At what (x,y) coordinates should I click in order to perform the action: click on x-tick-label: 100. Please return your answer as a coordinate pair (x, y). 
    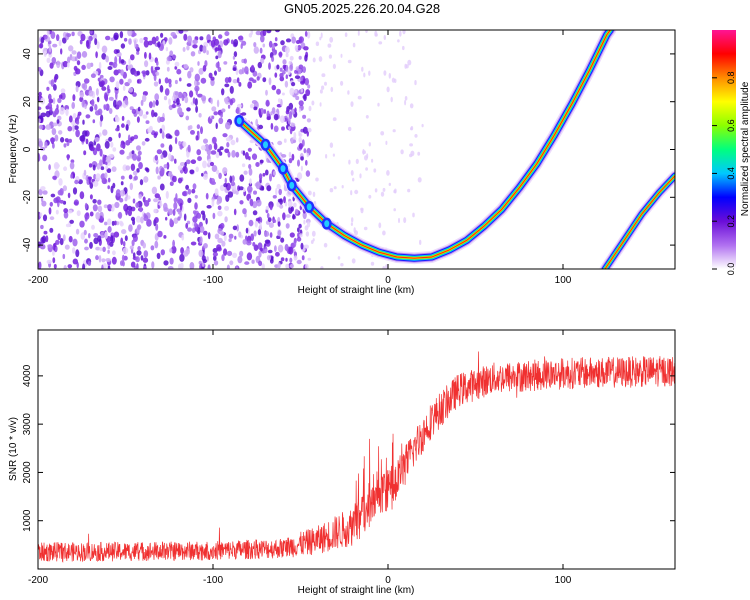
    Looking at the image, I should click on (563, 280).